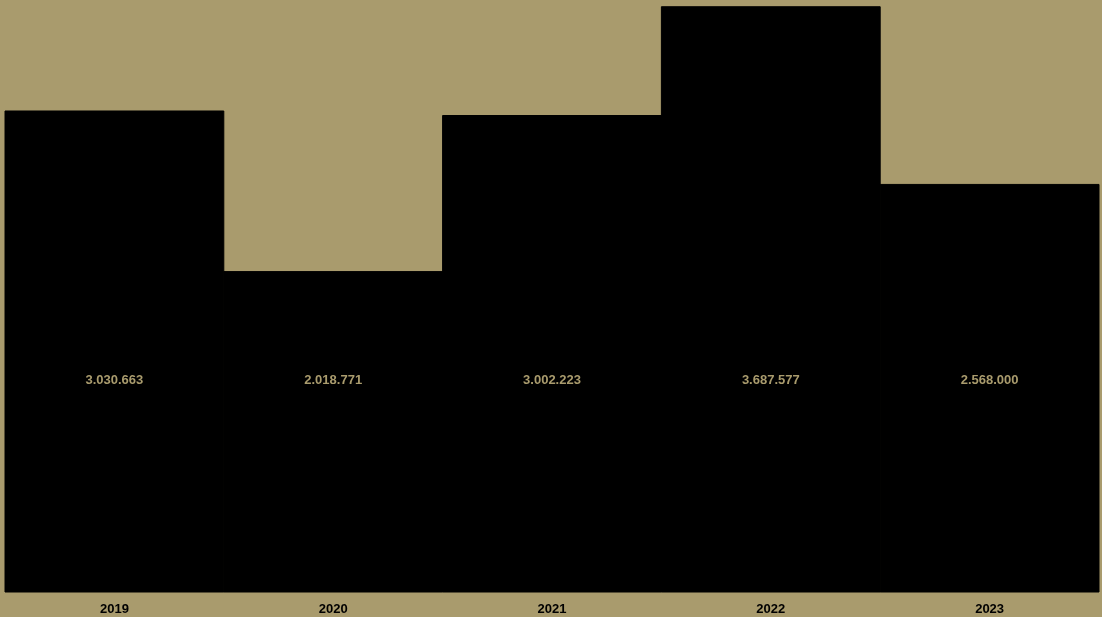 This screenshot has height=617, width=1102. I want to click on x-tick-label: 2023, so click(990, 608).